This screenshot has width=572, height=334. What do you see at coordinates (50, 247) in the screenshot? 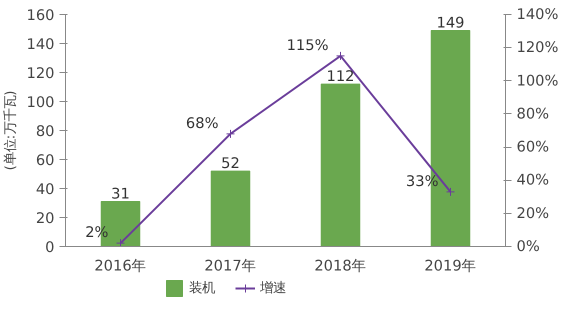
I see `y-tick-label: 0` at bounding box center [50, 247].